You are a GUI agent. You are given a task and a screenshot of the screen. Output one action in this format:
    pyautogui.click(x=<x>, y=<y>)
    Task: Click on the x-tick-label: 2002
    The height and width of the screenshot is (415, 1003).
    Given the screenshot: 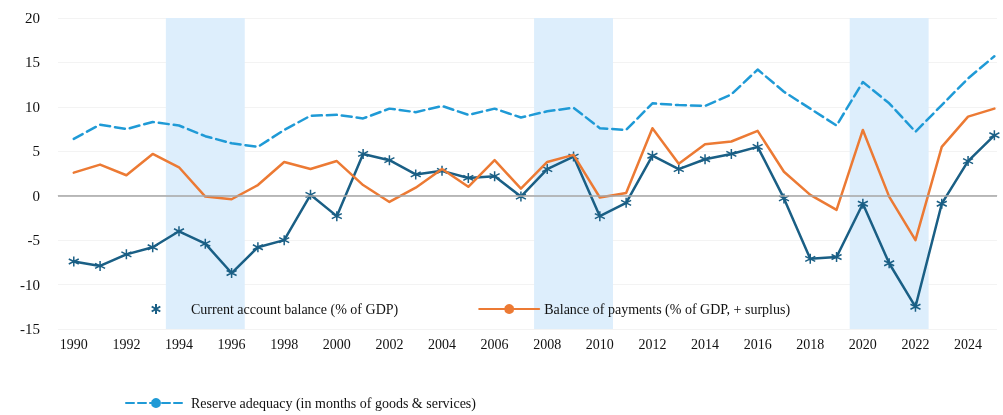 What is the action you would take?
    pyautogui.click(x=389, y=344)
    